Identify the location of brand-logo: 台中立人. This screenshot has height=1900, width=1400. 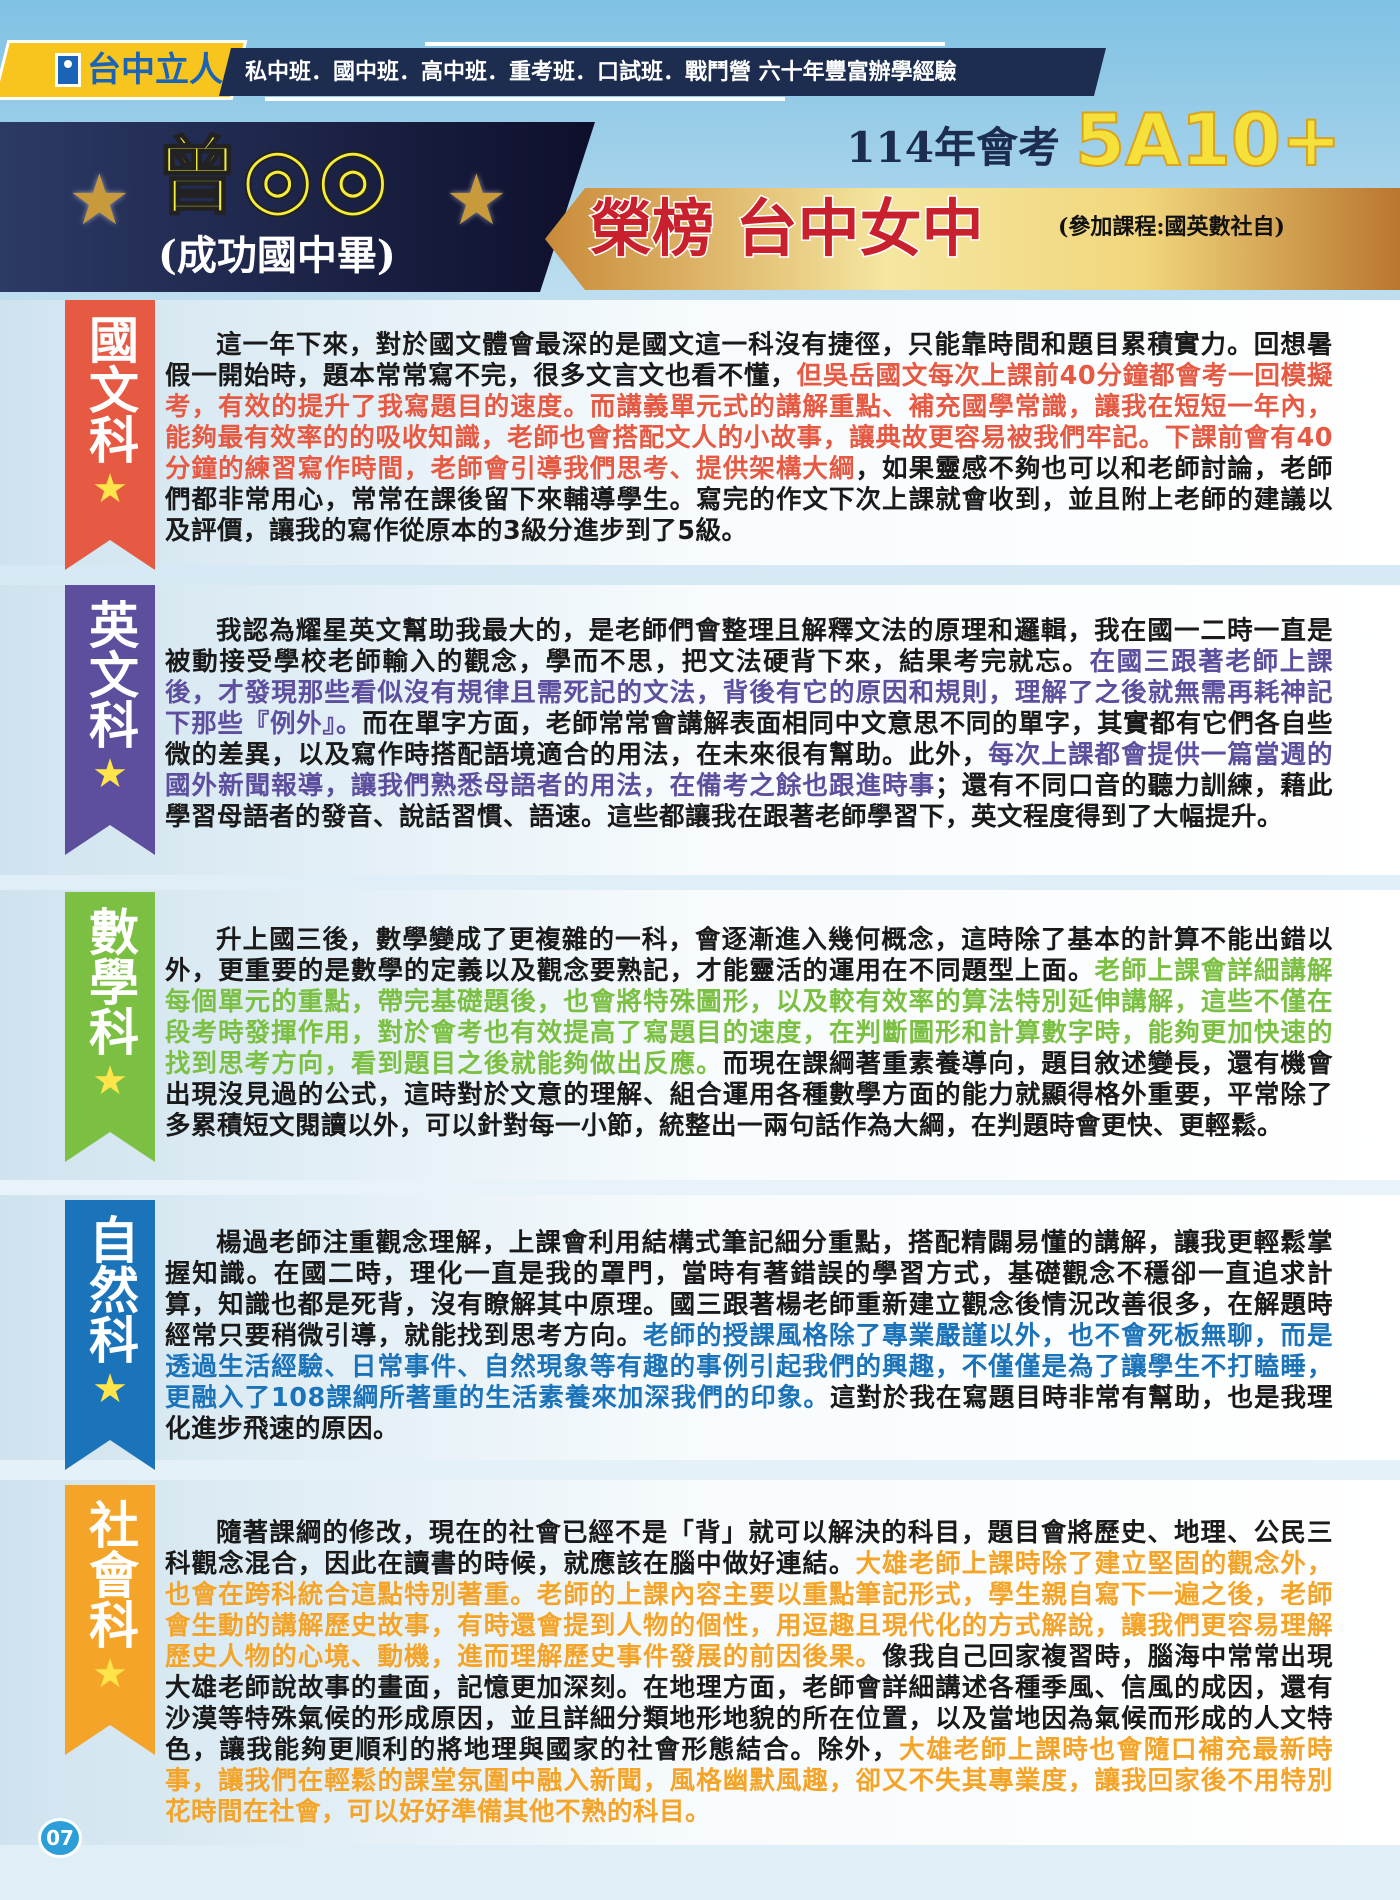
(139, 70).